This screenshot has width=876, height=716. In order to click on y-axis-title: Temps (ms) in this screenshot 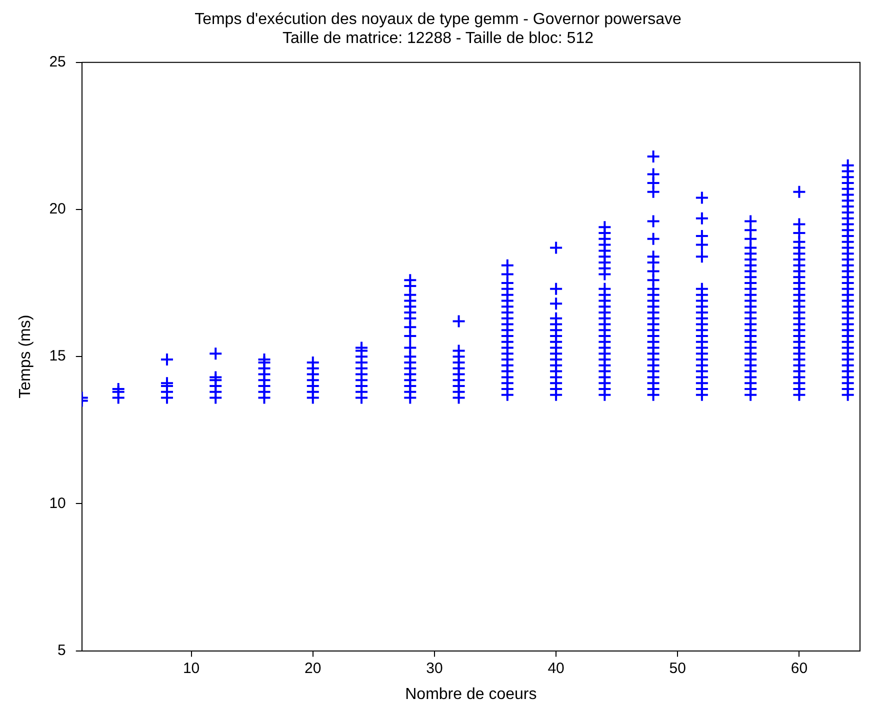, I will do `click(25, 356)`.